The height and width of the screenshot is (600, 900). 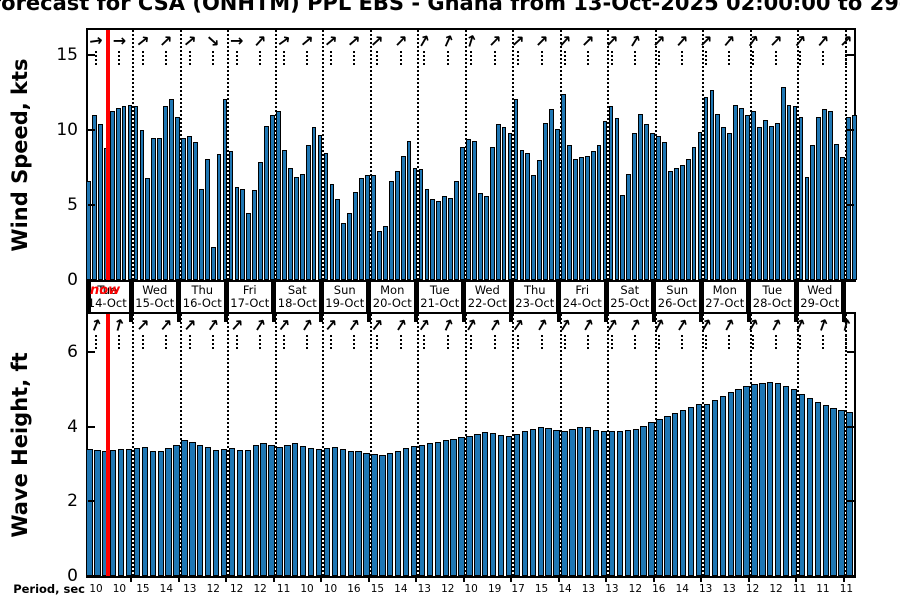 What do you see at coordinates (440, 303) in the screenshot?
I see `date-text: 21-Oct` at bounding box center [440, 303].